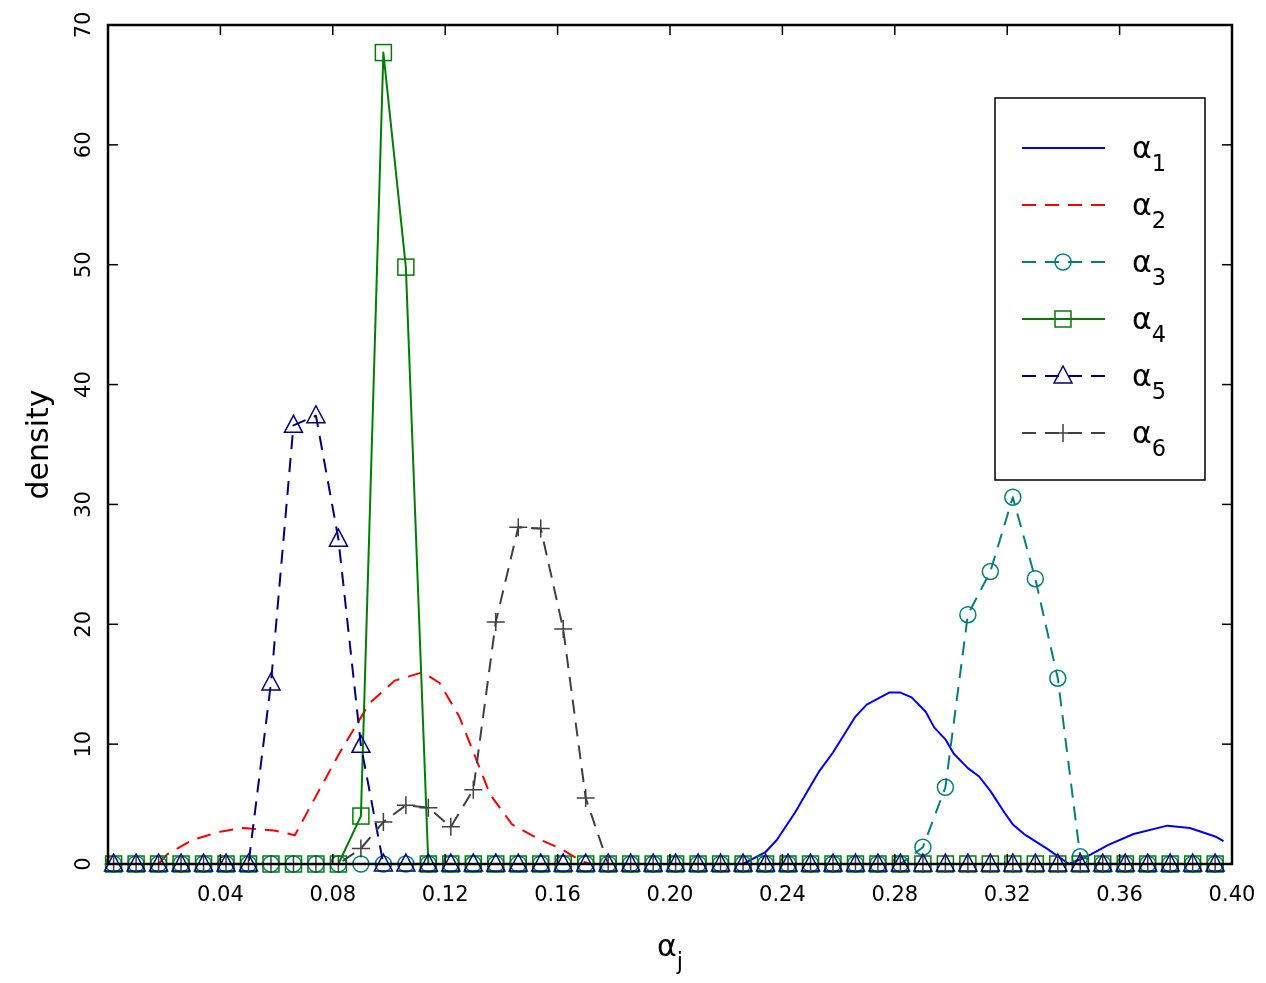 This screenshot has width=1266, height=983. I want to click on x-tick-label: 0.20, so click(670, 894).